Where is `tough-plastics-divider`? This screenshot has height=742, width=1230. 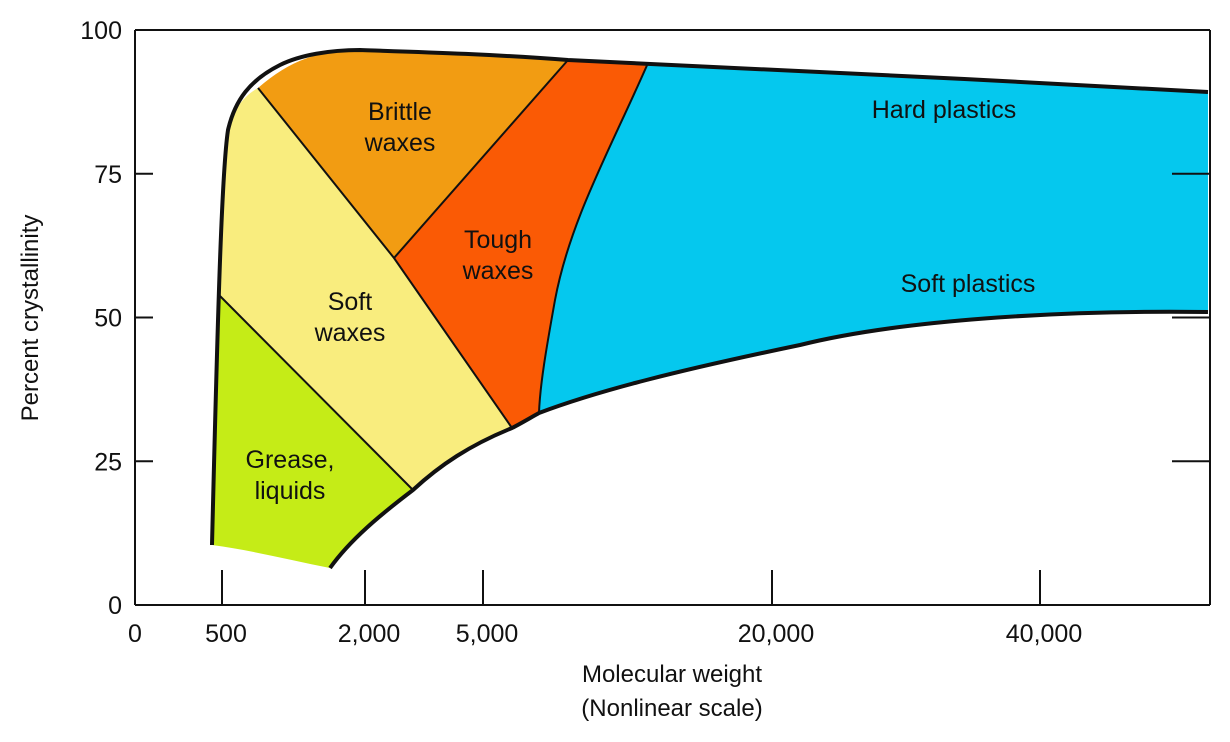
tough-plastics-divider is located at coordinates (593, 238).